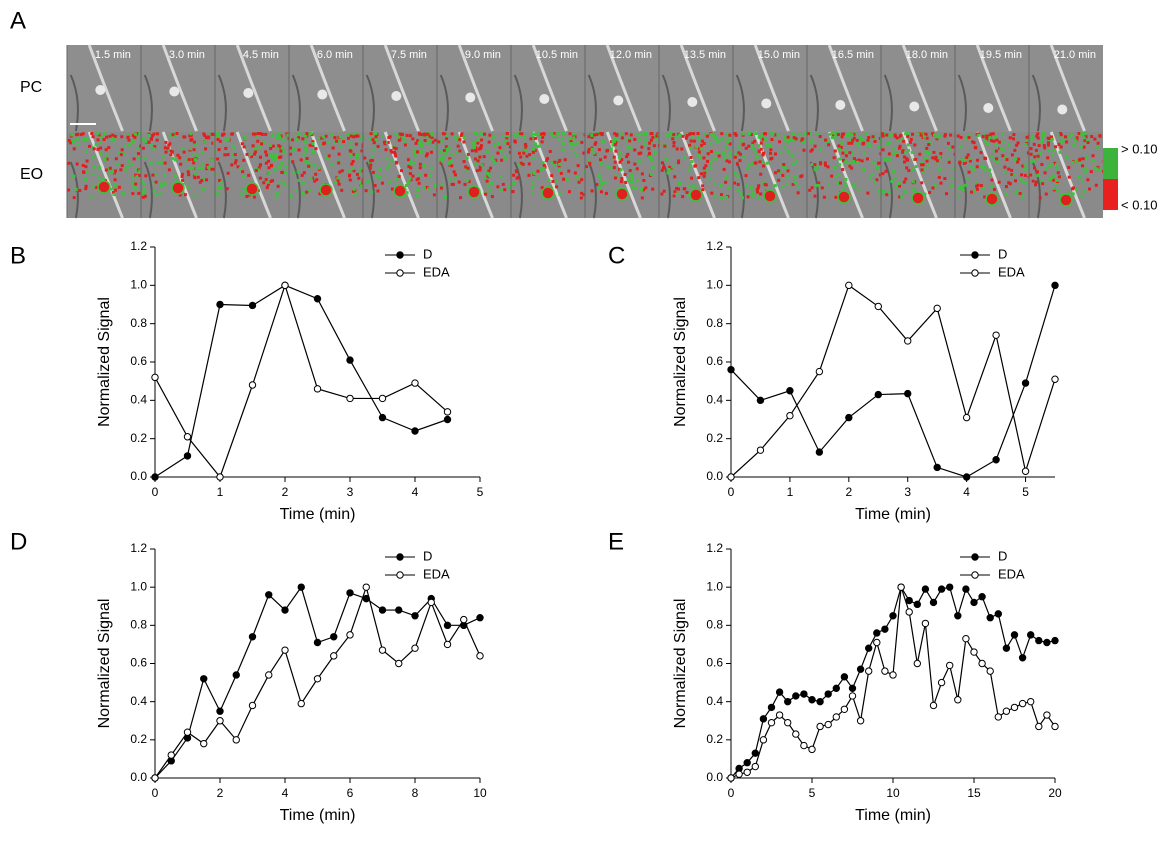 The width and height of the screenshot is (1173, 842). I want to click on x-tick-label: 10, so click(893, 793).